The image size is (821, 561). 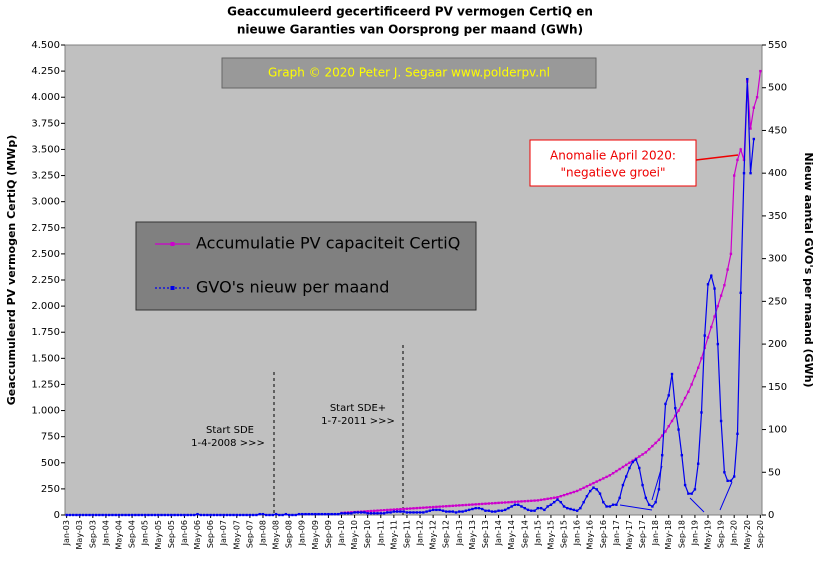 I want to click on legend, so click(x=306, y=266).